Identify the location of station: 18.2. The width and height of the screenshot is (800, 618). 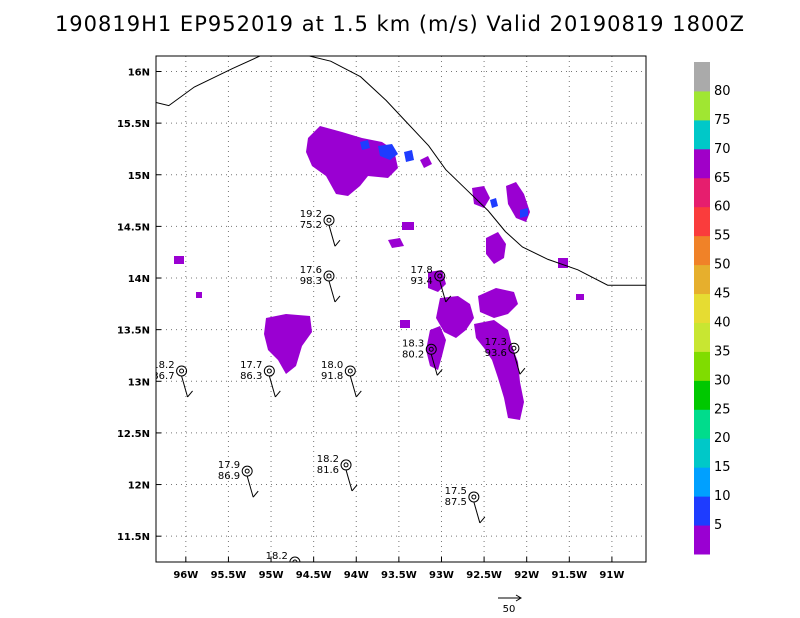
(286, 569).